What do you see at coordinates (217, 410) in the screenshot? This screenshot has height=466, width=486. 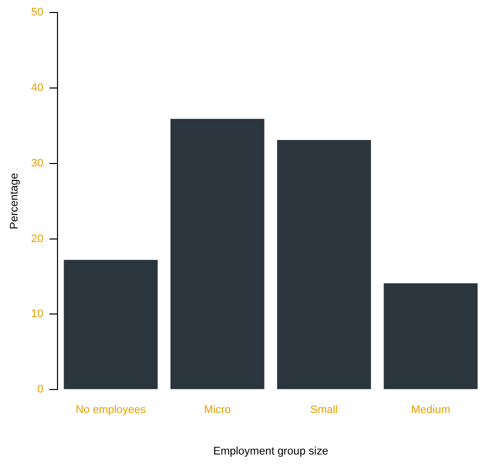 I see `x-tick-label: Micro` at bounding box center [217, 410].